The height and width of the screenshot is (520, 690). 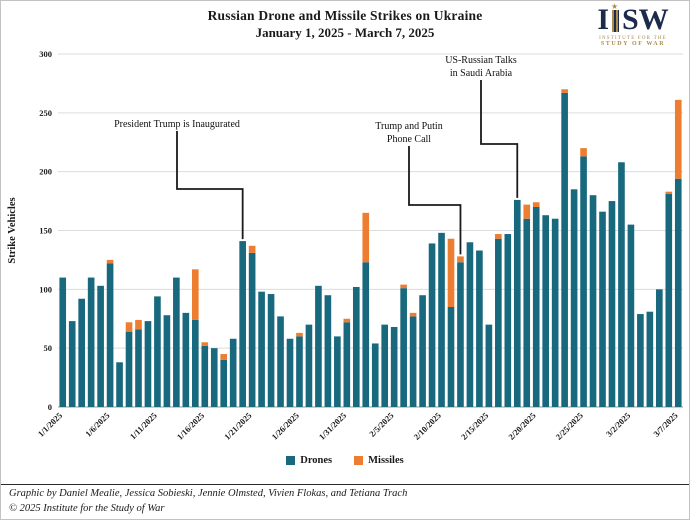 What do you see at coordinates (190, 425) in the screenshot?
I see `x-tick-label-1/16/2025: 1/16/2025` at bounding box center [190, 425].